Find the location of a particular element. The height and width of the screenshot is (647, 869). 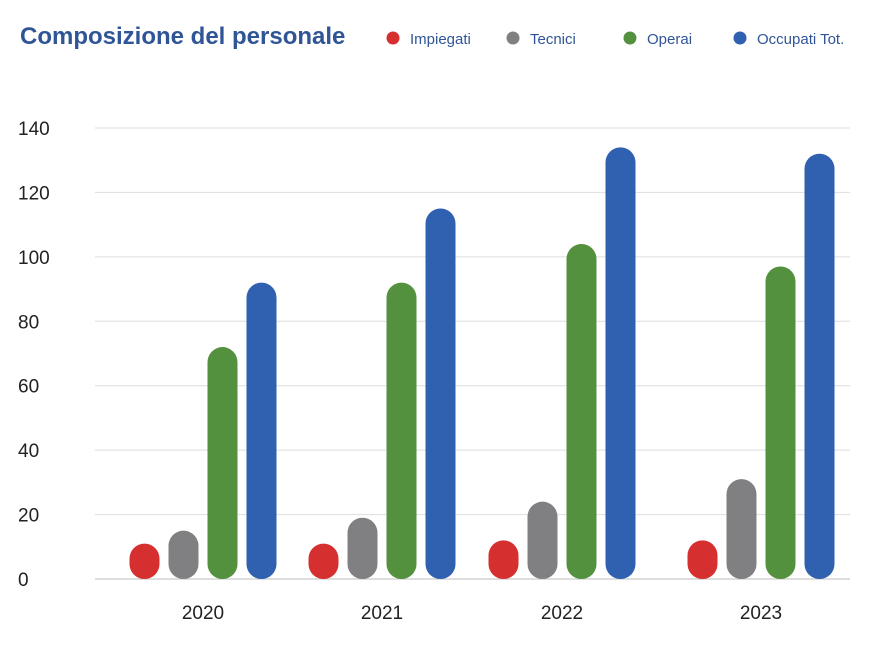

bar-tecnici-2020 is located at coordinates (183, 554).